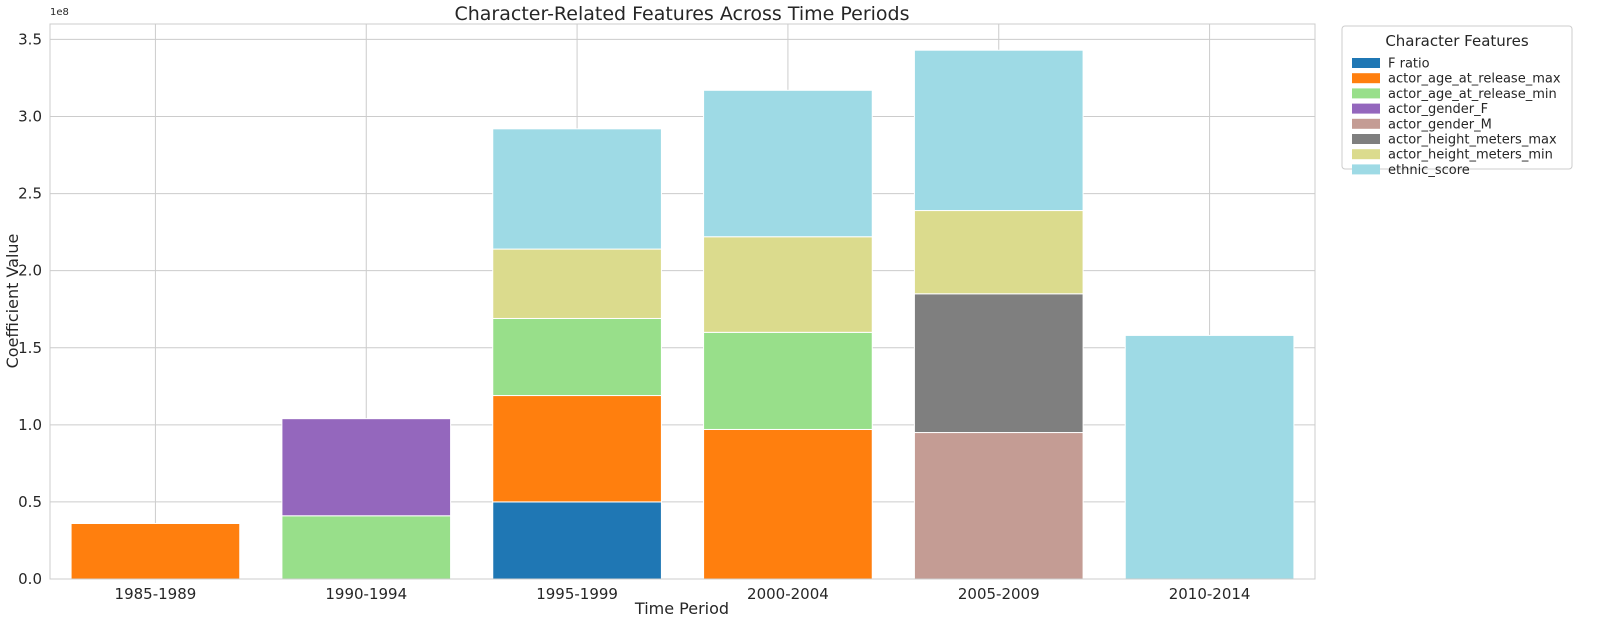 Image resolution: width=1600 pixels, height=634 pixels. What do you see at coordinates (1474, 79) in the screenshot?
I see `legend-entry-label: actor_age_at_release_max` at bounding box center [1474, 79].